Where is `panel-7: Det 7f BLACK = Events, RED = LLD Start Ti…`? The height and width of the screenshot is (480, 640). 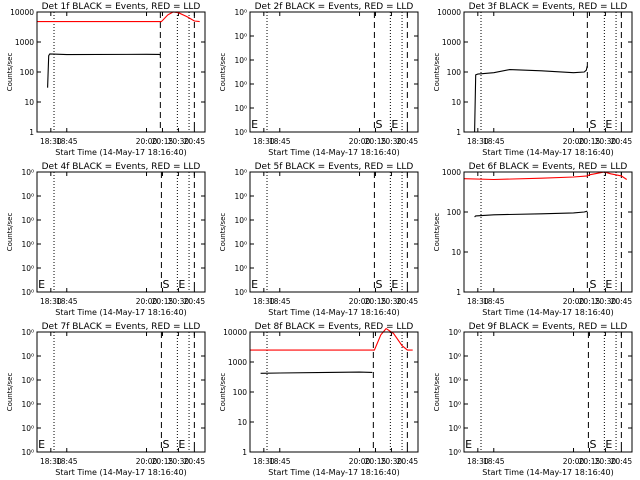
panel-7: Det 7f BLACK = Events, RED = LLD Start Ti… is located at coordinates (106, 399).